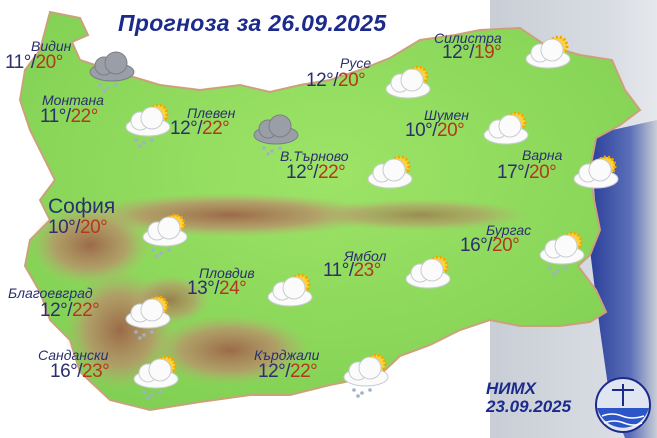  I want to click on min-temp: 13°, so click(201, 288).